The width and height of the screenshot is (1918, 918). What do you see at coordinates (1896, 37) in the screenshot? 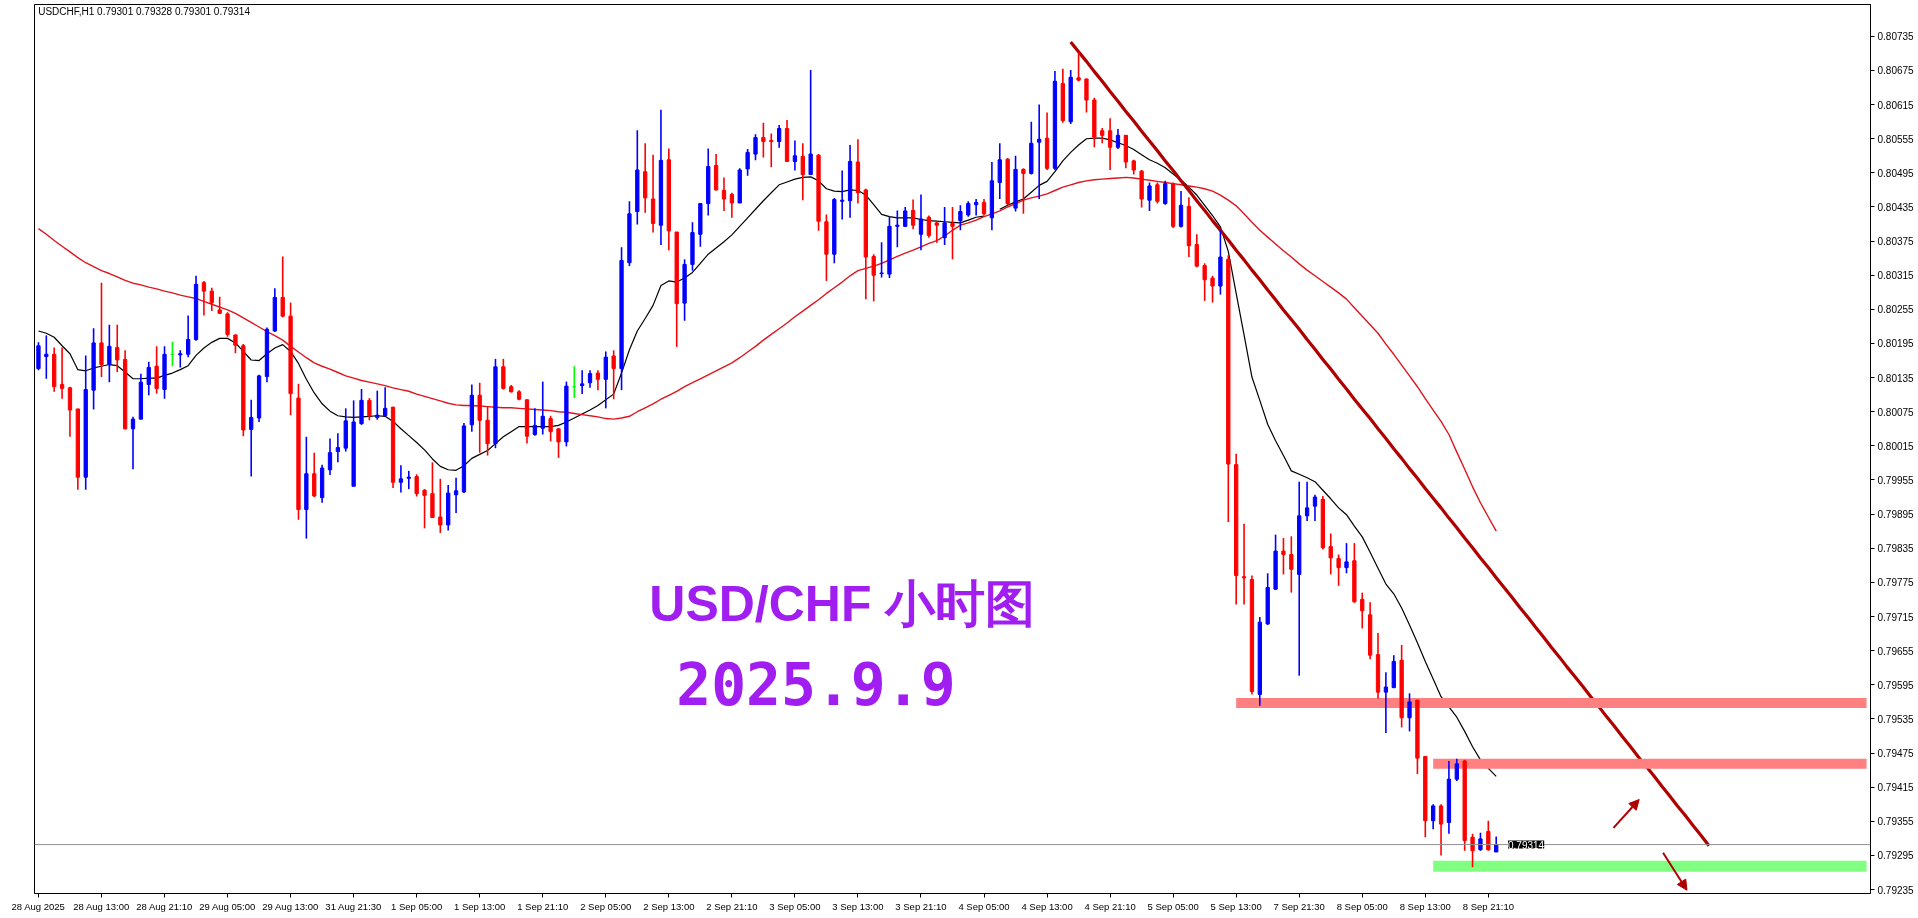
I see `y-tick-label: 0.80735` at bounding box center [1896, 37].